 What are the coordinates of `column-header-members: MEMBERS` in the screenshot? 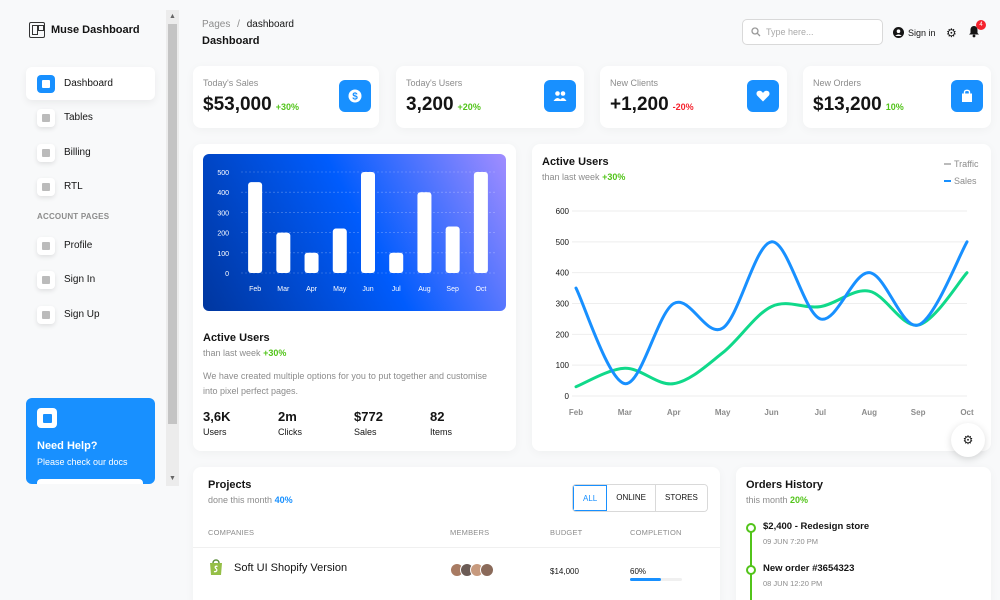 It's located at (470, 532).